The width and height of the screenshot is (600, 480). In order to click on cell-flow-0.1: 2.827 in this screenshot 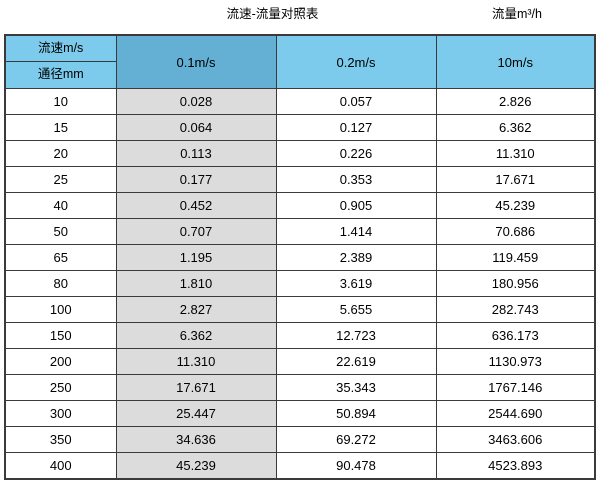, I will do `click(196, 309)`.